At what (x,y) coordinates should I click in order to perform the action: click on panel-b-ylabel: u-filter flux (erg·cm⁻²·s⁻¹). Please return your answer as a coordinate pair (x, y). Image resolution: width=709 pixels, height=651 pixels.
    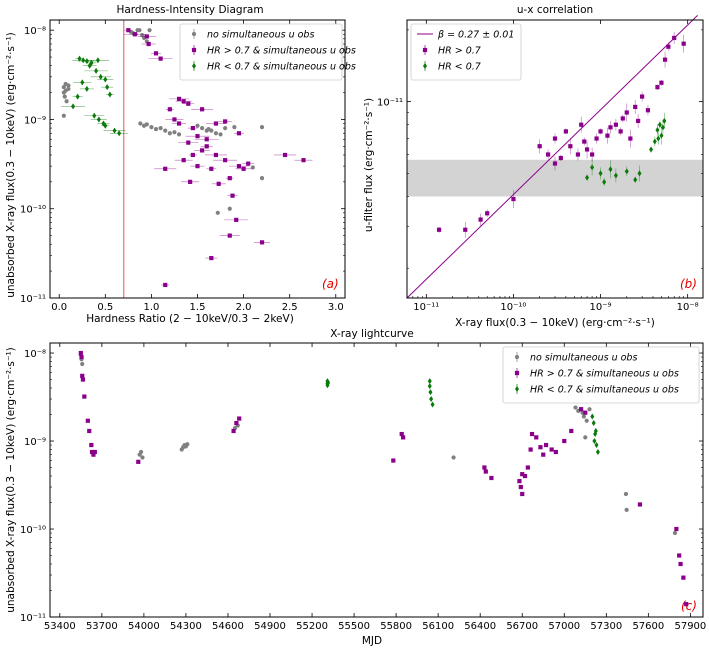
    Looking at the image, I should click on (369, 165).